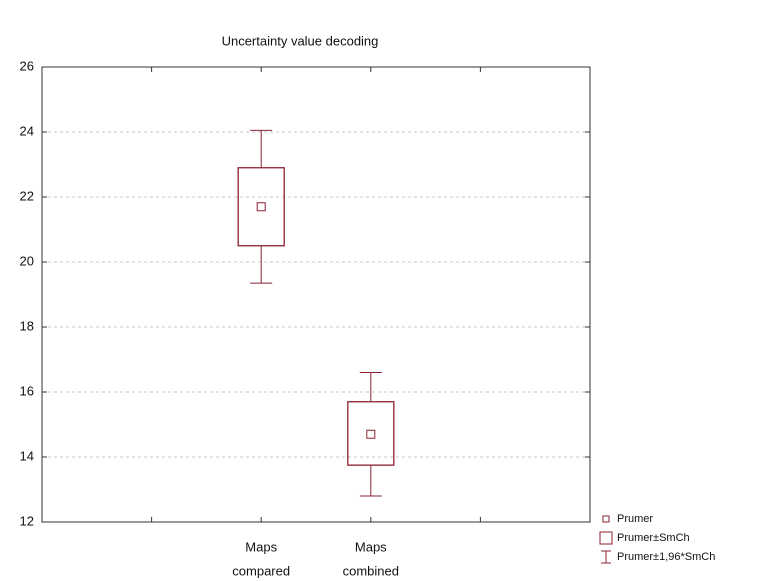 The height and width of the screenshot is (581, 758). What do you see at coordinates (27, 455) in the screenshot?
I see `y-tick-label: 14` at bounding box center [27, 455].